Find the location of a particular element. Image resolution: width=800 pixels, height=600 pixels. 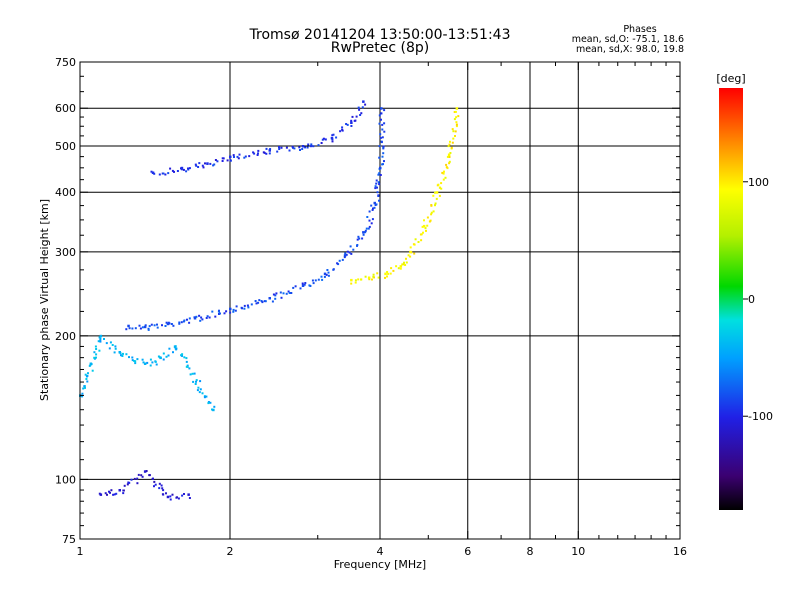

x-tick-label: 2 is located at coordinates (230, 551).